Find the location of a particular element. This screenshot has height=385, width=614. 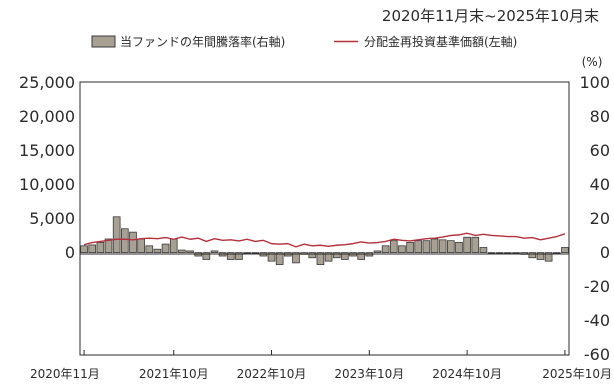

nav-line is located at coordinates (324, 240).